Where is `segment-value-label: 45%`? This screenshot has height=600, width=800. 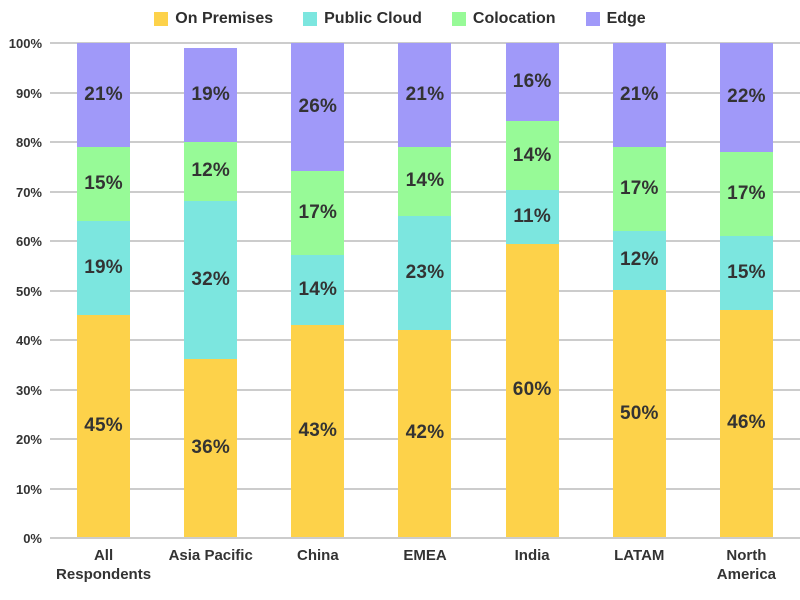
segment-value-label: 45% is located at coordinates (103, 425).